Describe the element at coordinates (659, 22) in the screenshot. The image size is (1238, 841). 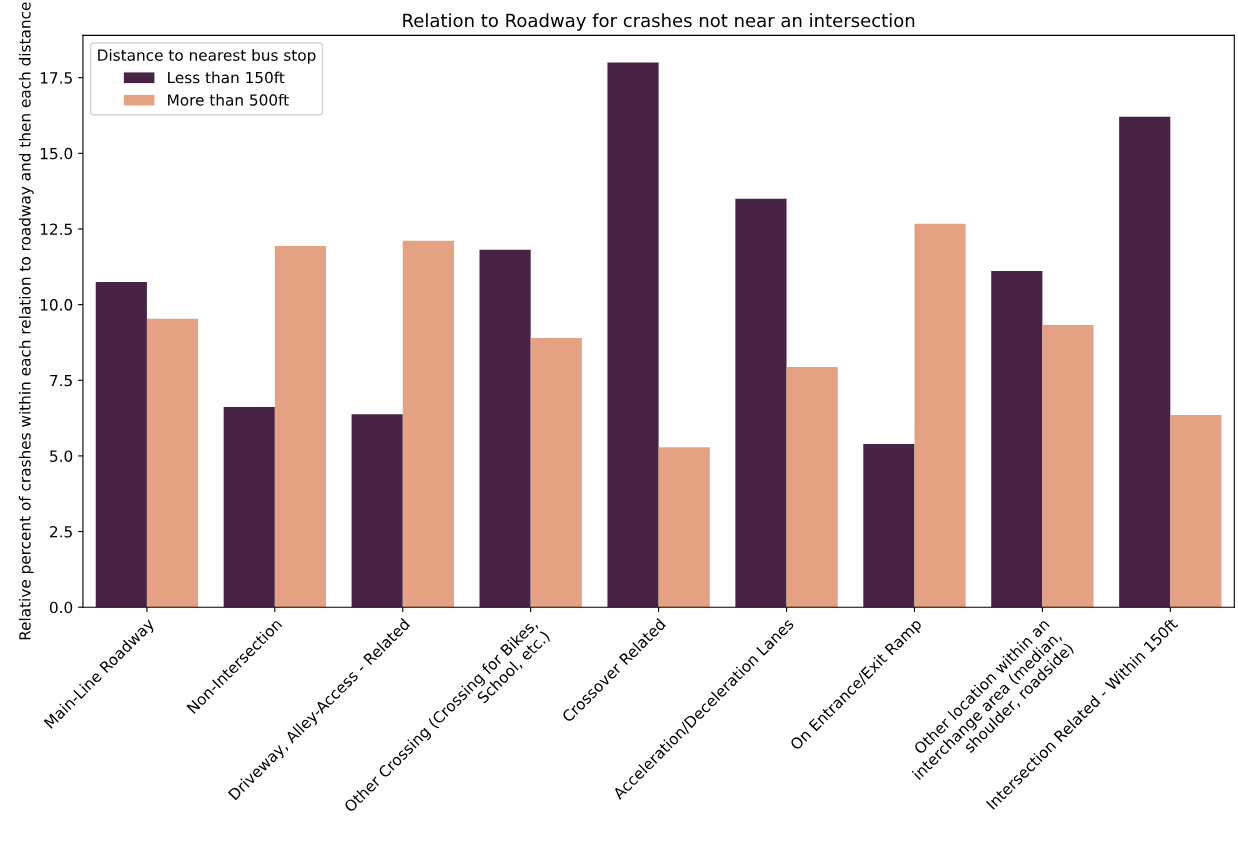
I see `chart-title: Relation to Roadway for crashes not near an intersection` at that location.